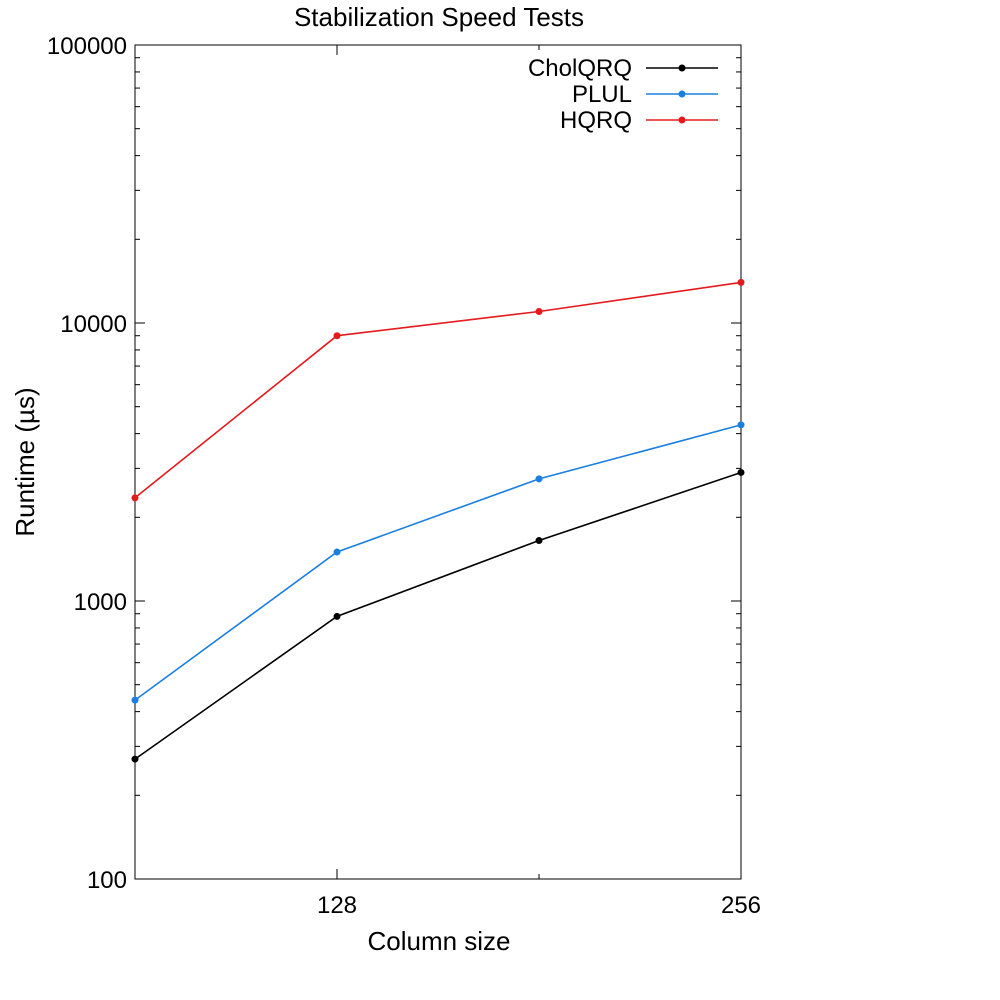  Describe the element at coordinates (25, 461) in the screenshot. I see `y-axis-label: Runtime (µs)` at that location.